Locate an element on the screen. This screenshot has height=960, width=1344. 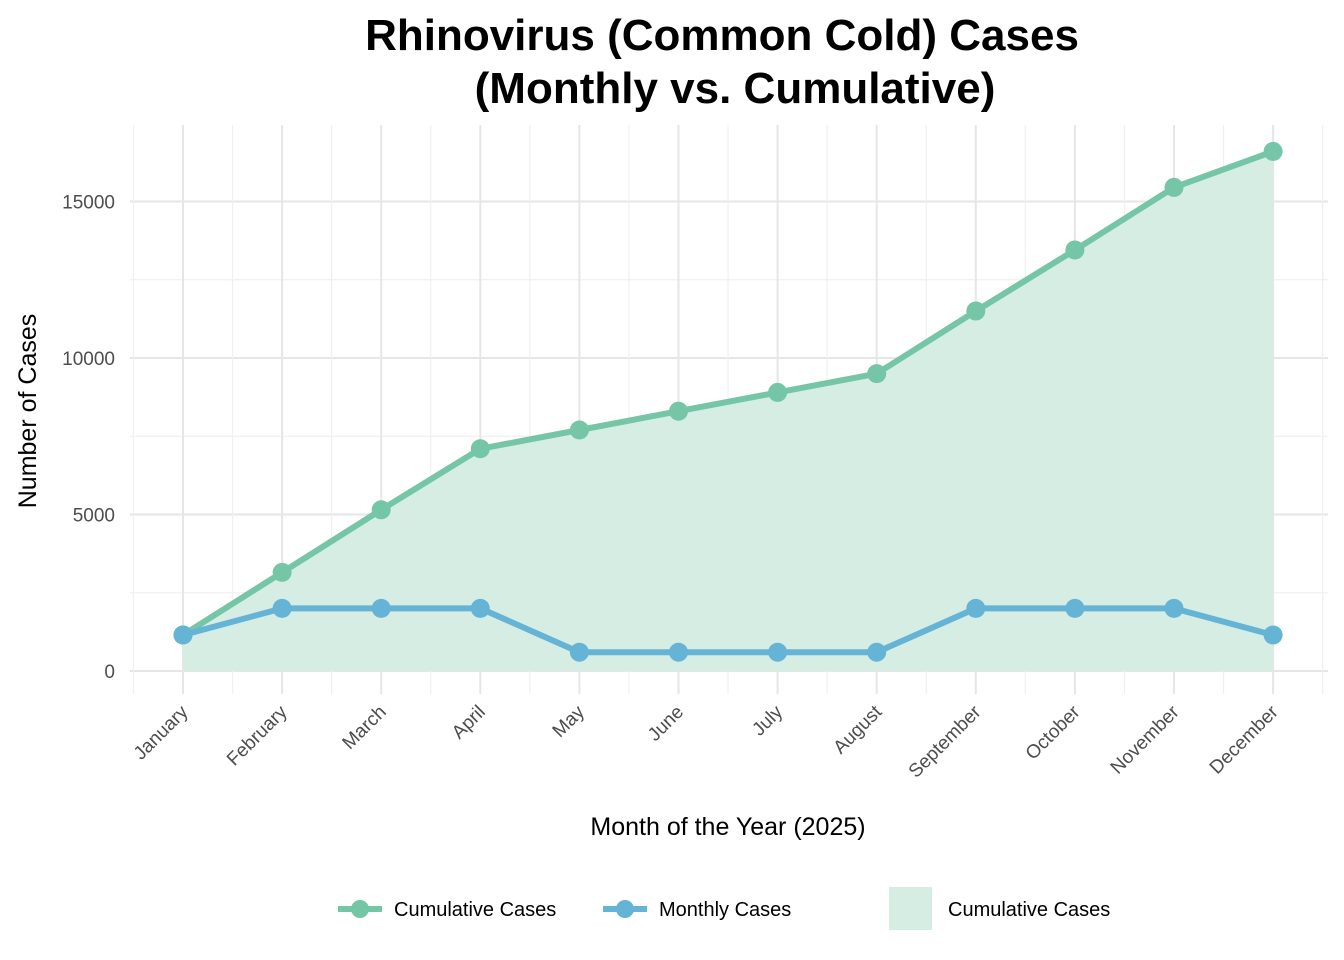
y-tick-labels: 0 5000 10000 15000 is located at coordinates (88, 438).